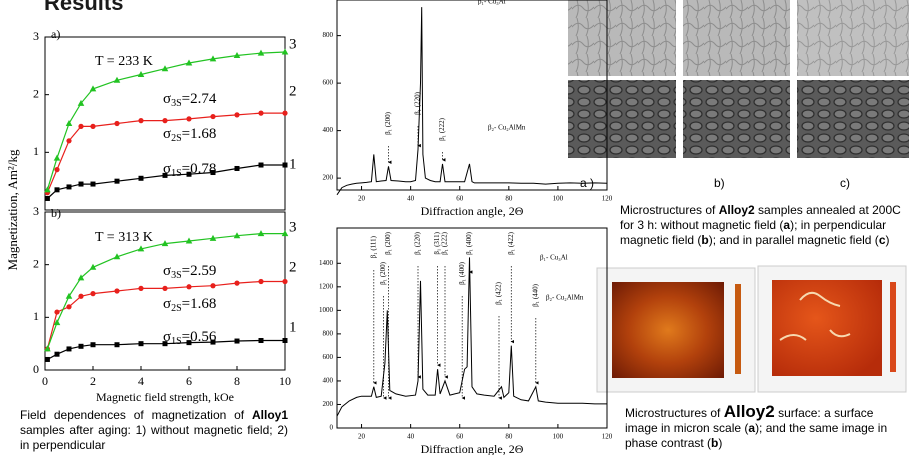  Describe the element at coordinates (36, 93) in the screenshot. I see `y-tick-label: 2` at that location.